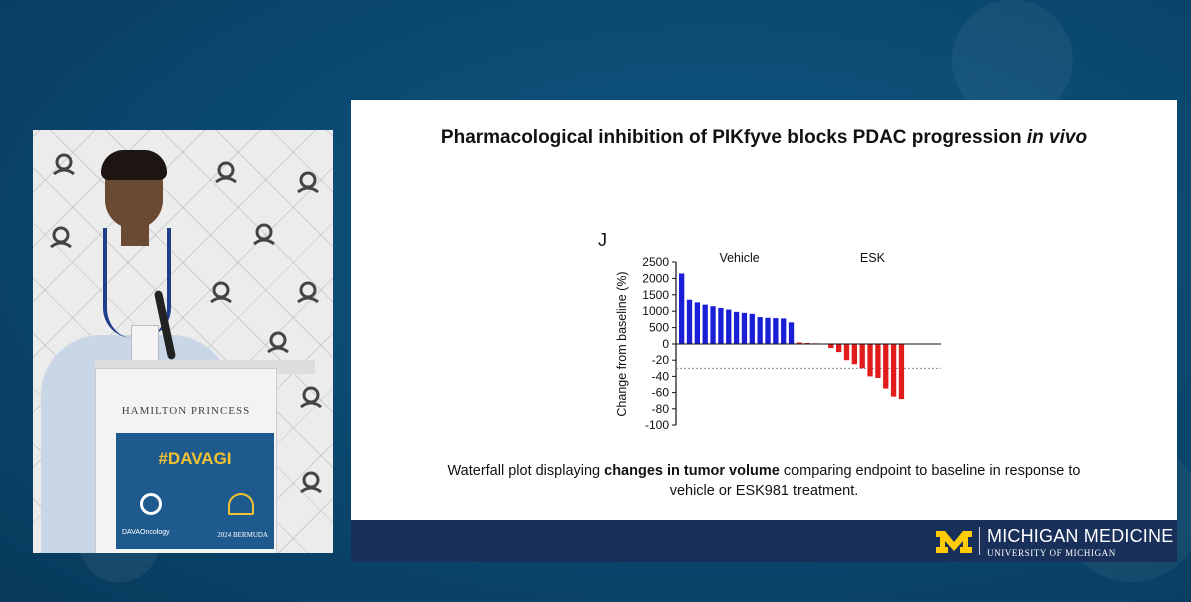 Image resolution: width=1191 pixels, height=602 pixels. I want to click on speaker-hair, so click(134, 165).